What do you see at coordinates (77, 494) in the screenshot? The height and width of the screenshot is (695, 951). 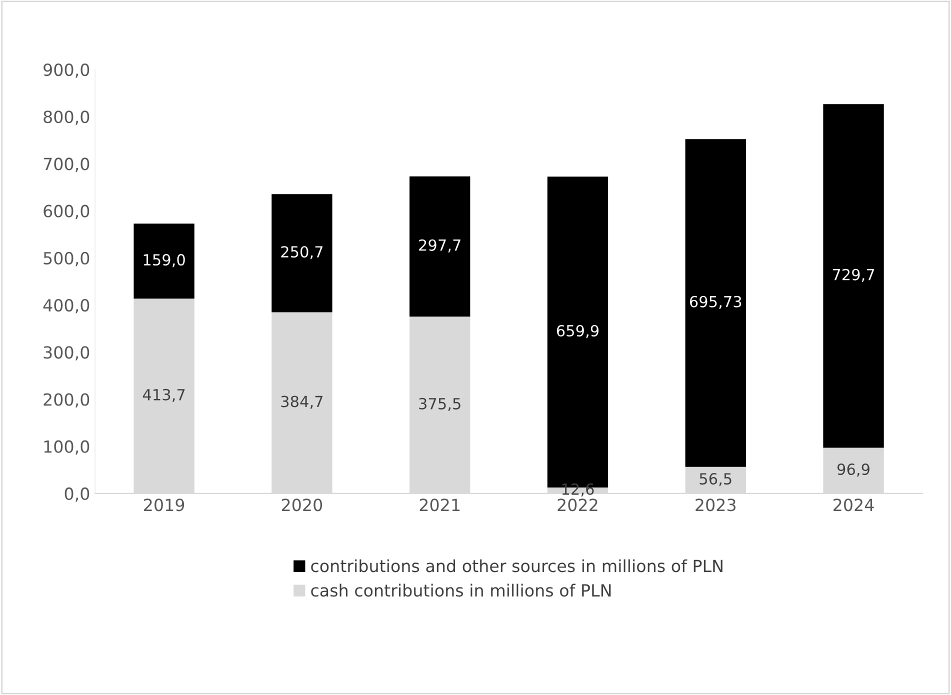 I see `y-tick-label: 0,0` at bounding box center [77, 494].